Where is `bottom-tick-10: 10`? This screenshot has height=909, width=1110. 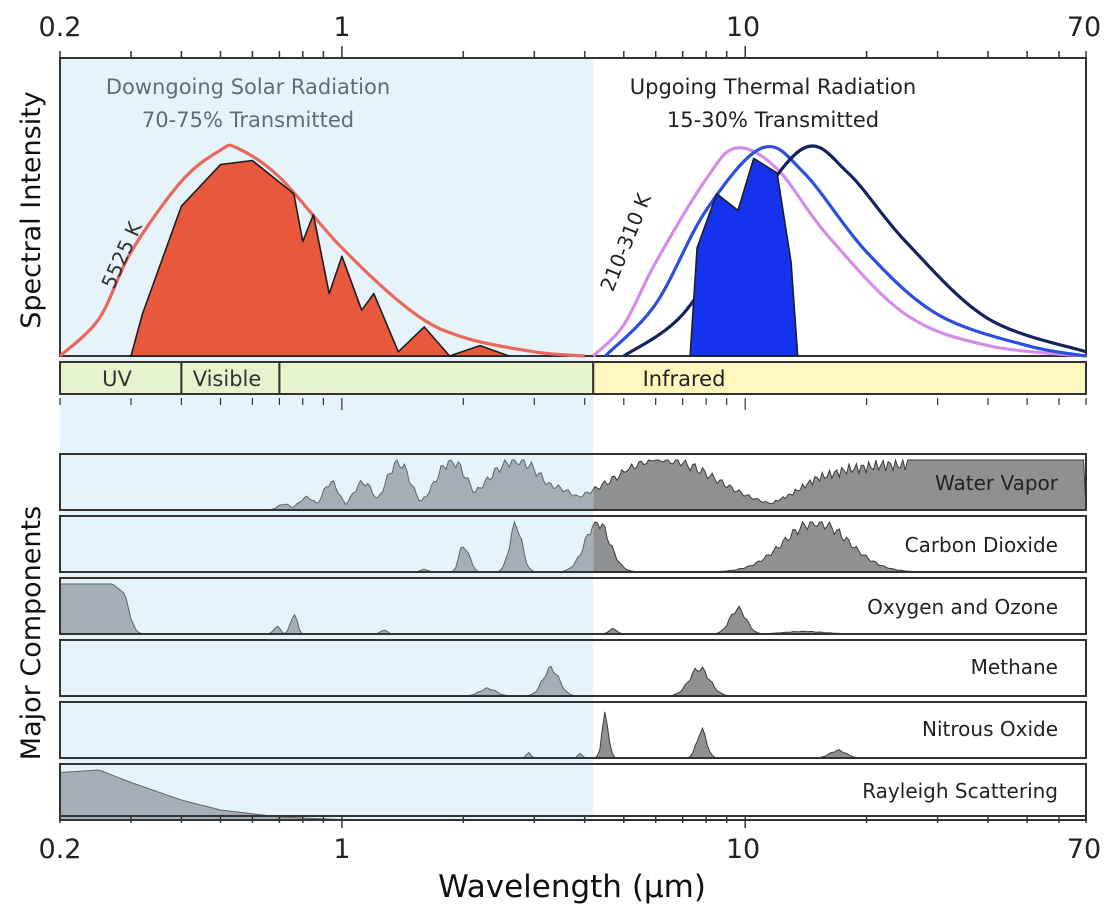
bottom-tick-10: 10 is located at coordinates (743, 849).